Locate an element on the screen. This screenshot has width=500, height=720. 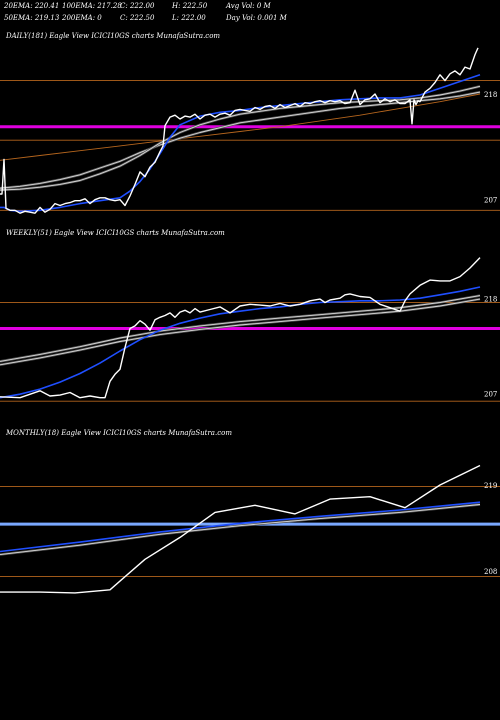
stat-avg-vol: Avg Vol: 0 M is located at coordinates (248, 6).